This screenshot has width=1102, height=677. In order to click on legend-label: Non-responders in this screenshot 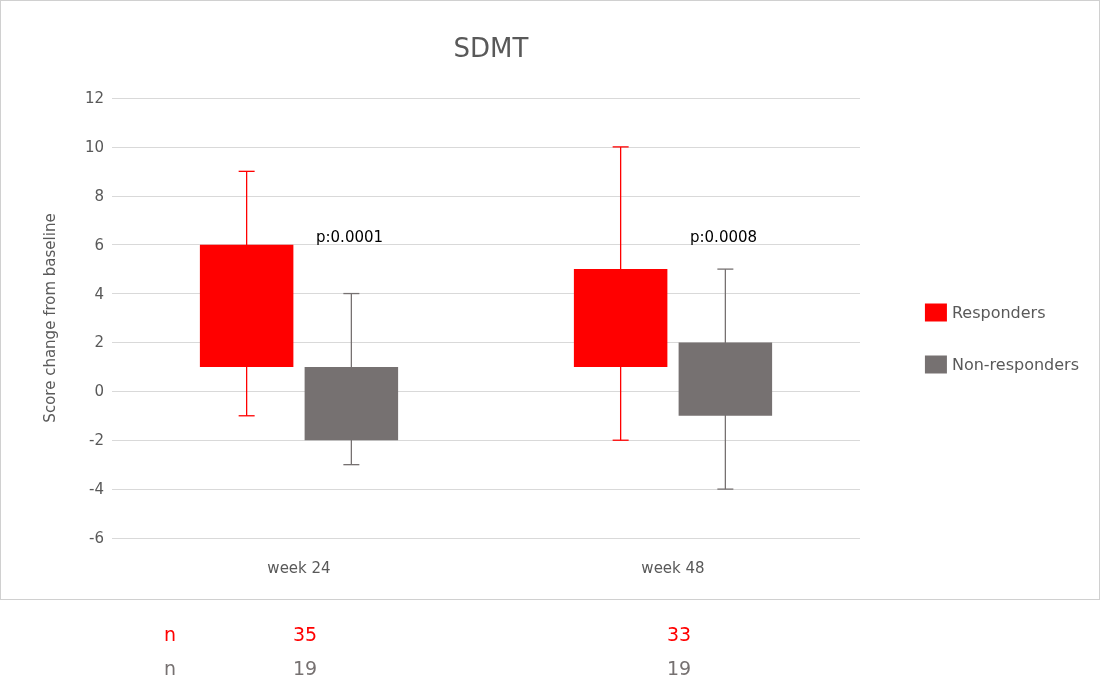, I will do `click(1015, 364)`.